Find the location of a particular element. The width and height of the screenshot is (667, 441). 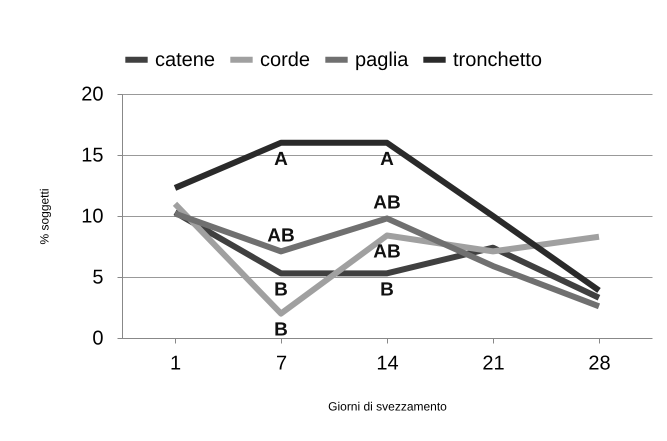

x-tick-label: 1 is located at coordinates (176, 363).